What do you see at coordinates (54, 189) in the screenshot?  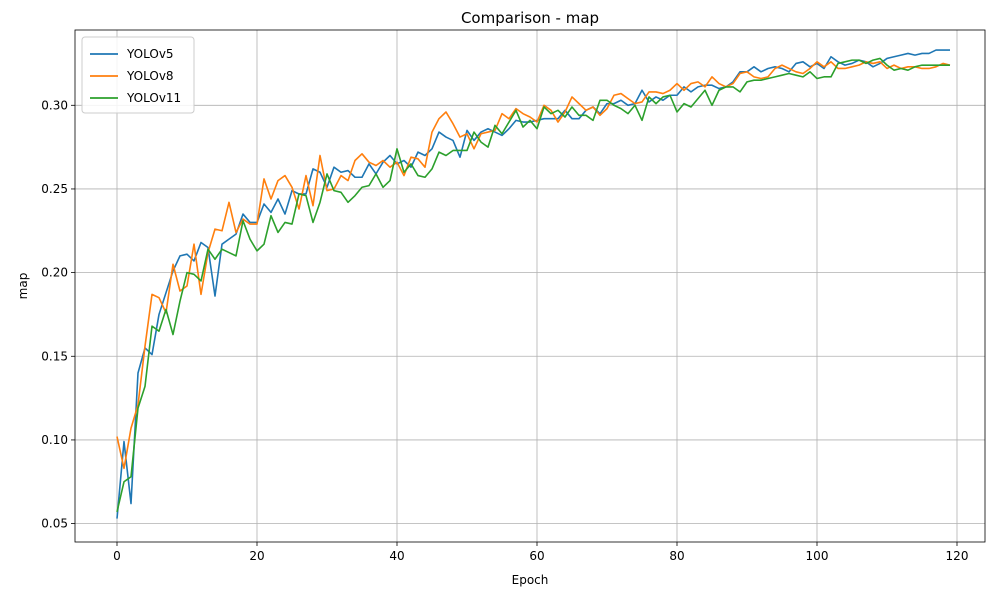 I see `y-tick-label: 0.25` at bounding box center [54, 189].